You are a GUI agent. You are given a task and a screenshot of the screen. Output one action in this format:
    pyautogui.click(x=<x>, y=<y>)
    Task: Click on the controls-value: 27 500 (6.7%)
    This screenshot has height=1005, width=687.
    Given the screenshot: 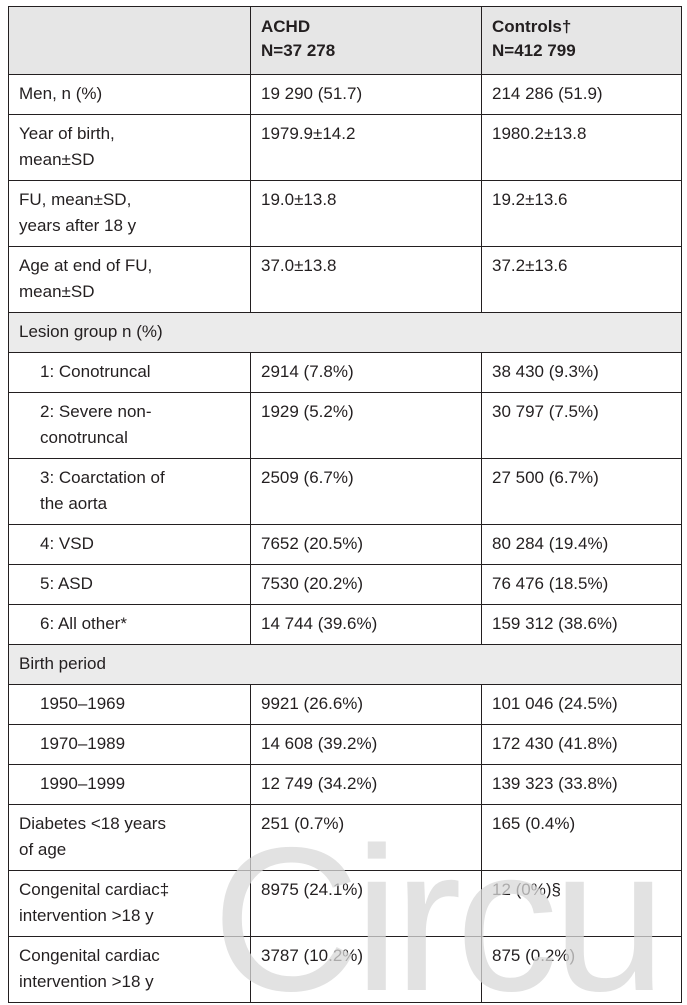 What is the action you would take?
    pyautogui.click(x=581, y=491)
    